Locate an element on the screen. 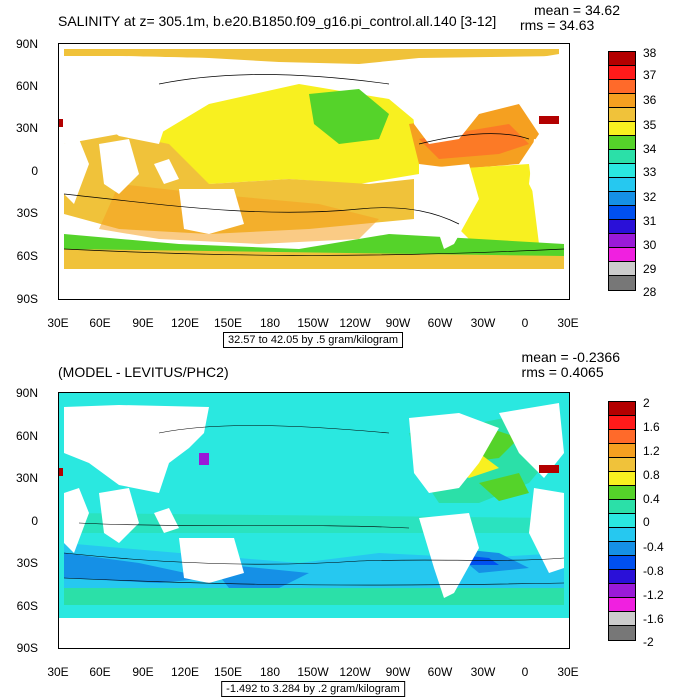 This screenshot has height=700, width=700. colorbar-label: 33 is located at coordinates (650, 172).